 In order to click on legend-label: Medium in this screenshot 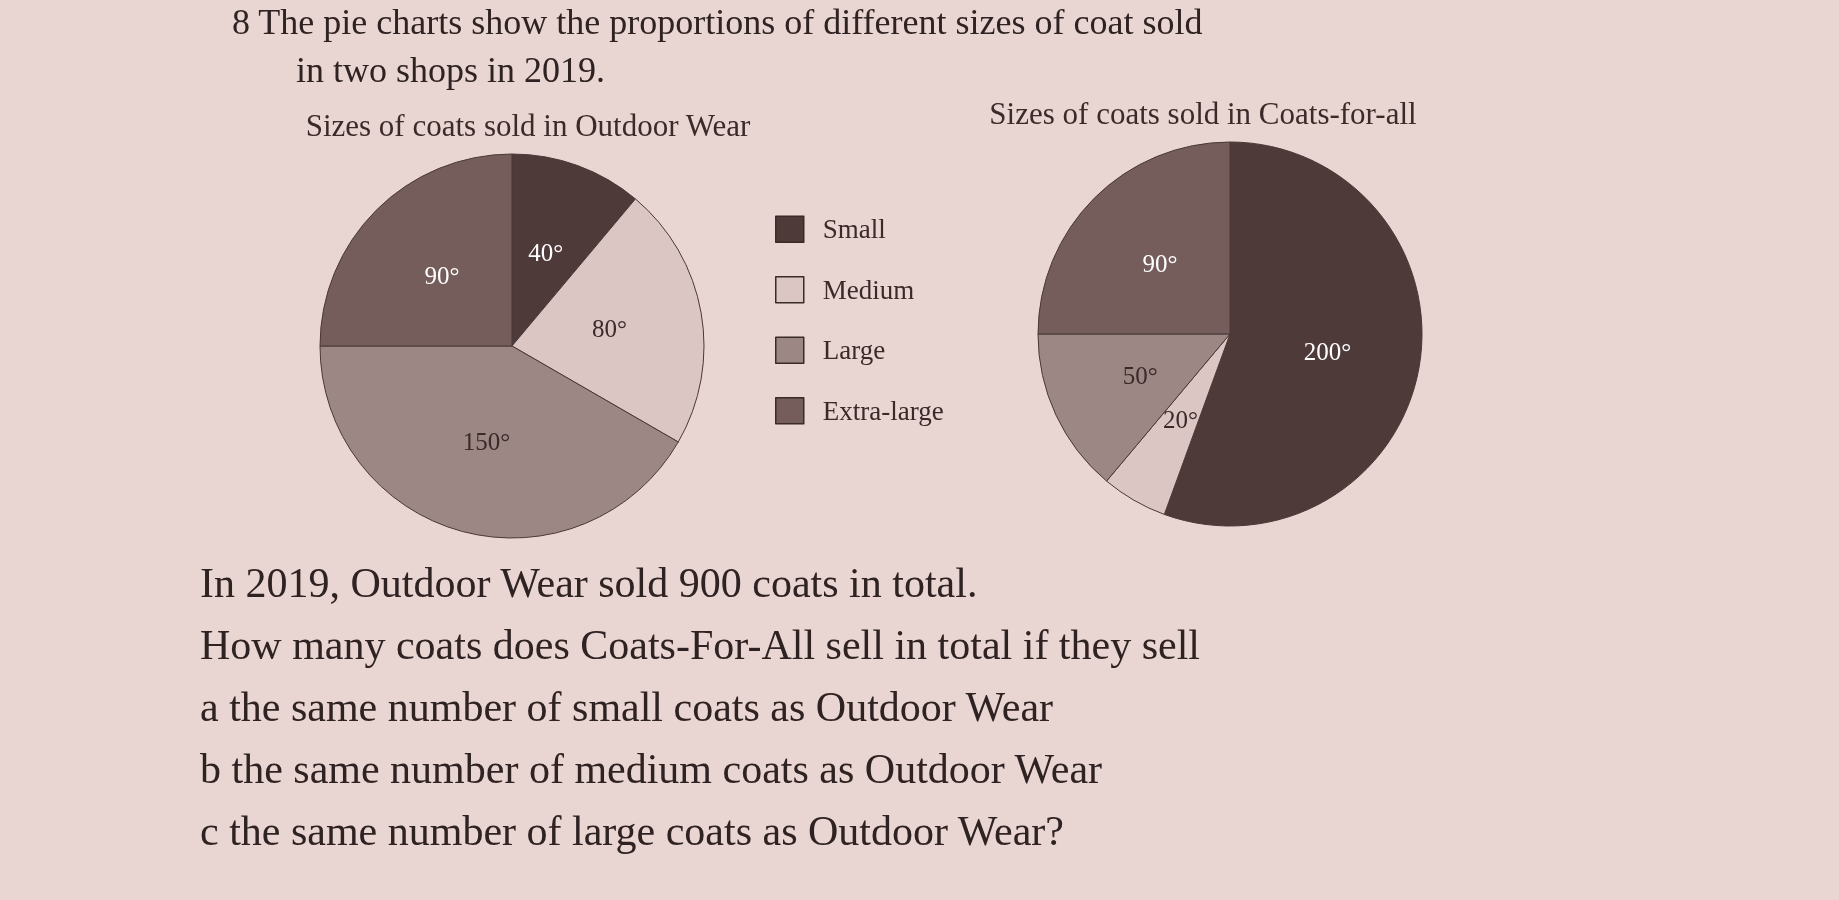, I will do `click(868, 289)`.